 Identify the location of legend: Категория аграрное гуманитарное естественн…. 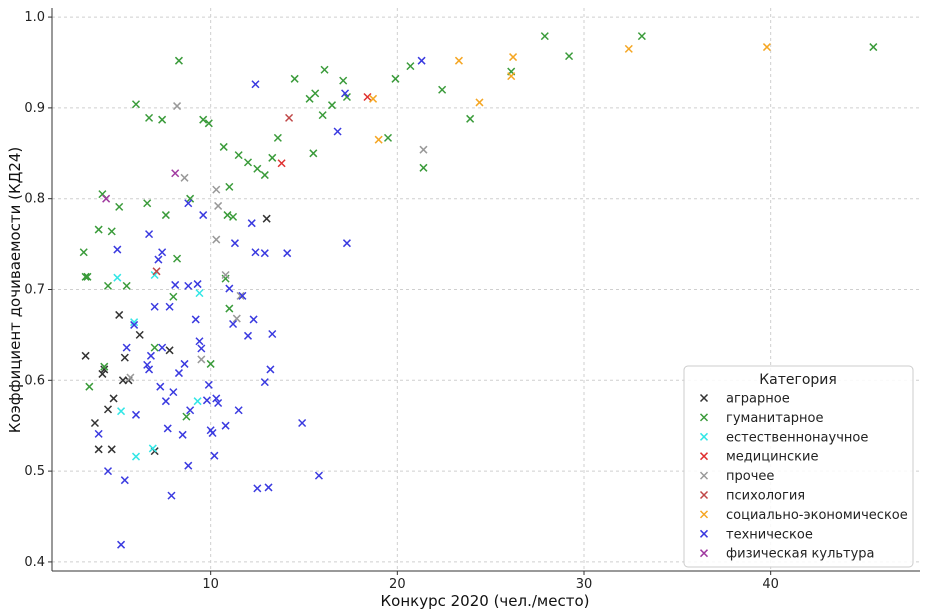
(798, 466).